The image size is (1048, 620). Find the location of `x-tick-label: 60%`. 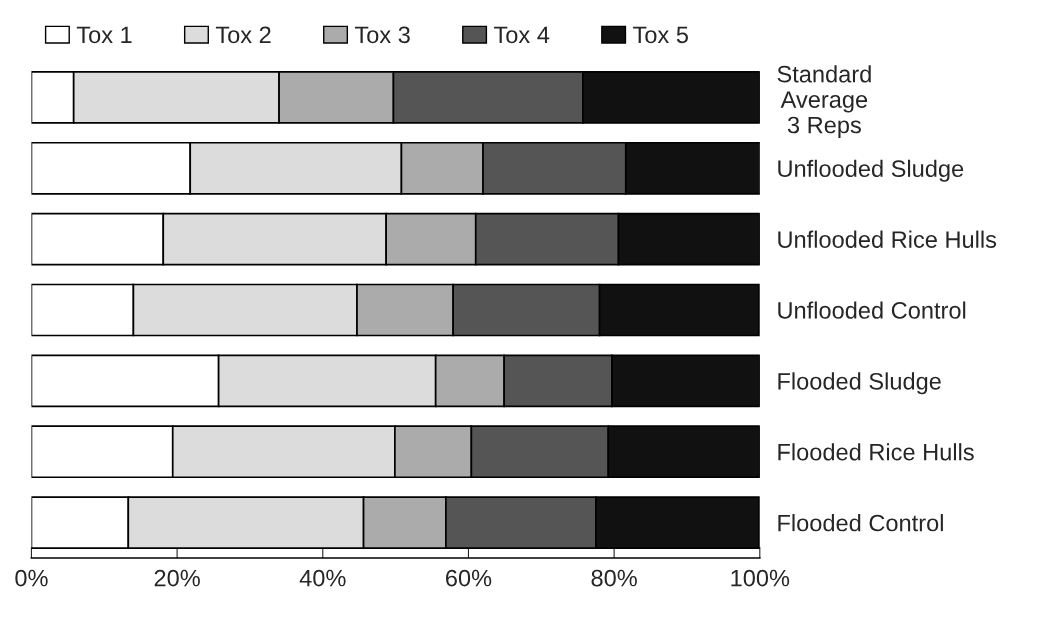

x-tick-label: 60% is located at coordinates (469, 578).